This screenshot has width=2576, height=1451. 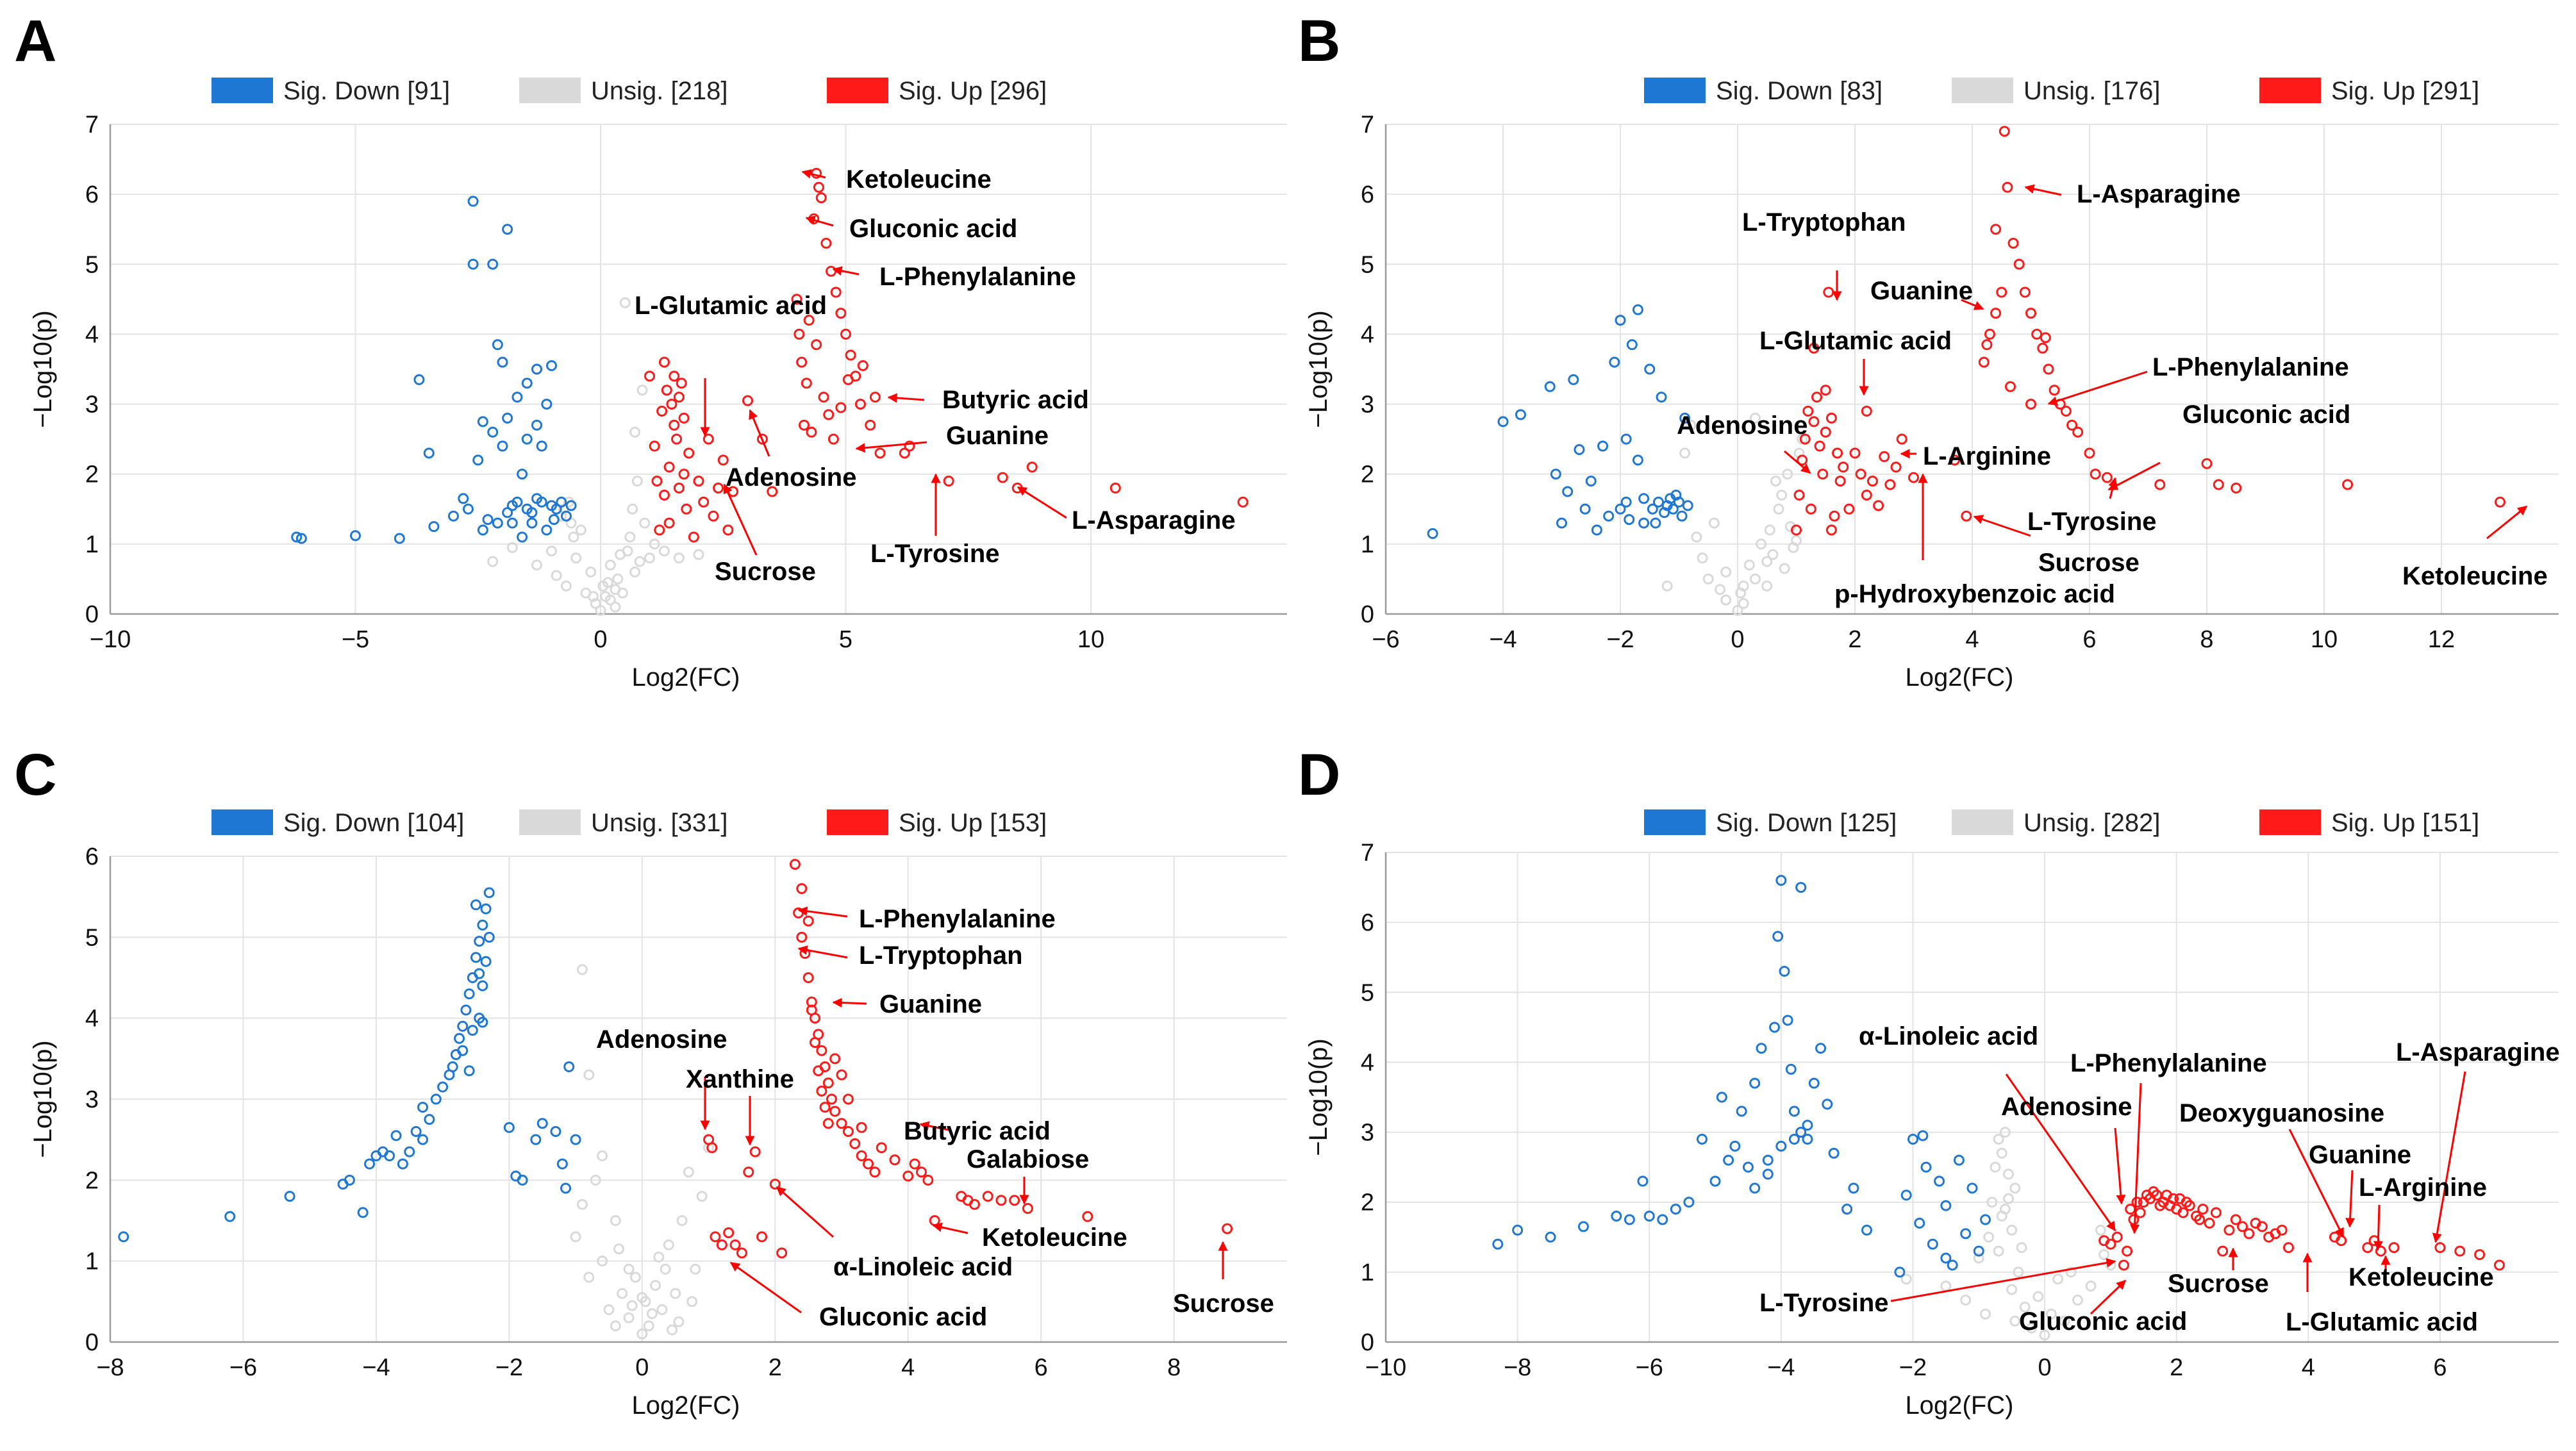 I want to click on annotation-label: Sucrose, so click(x=2089, y=563).